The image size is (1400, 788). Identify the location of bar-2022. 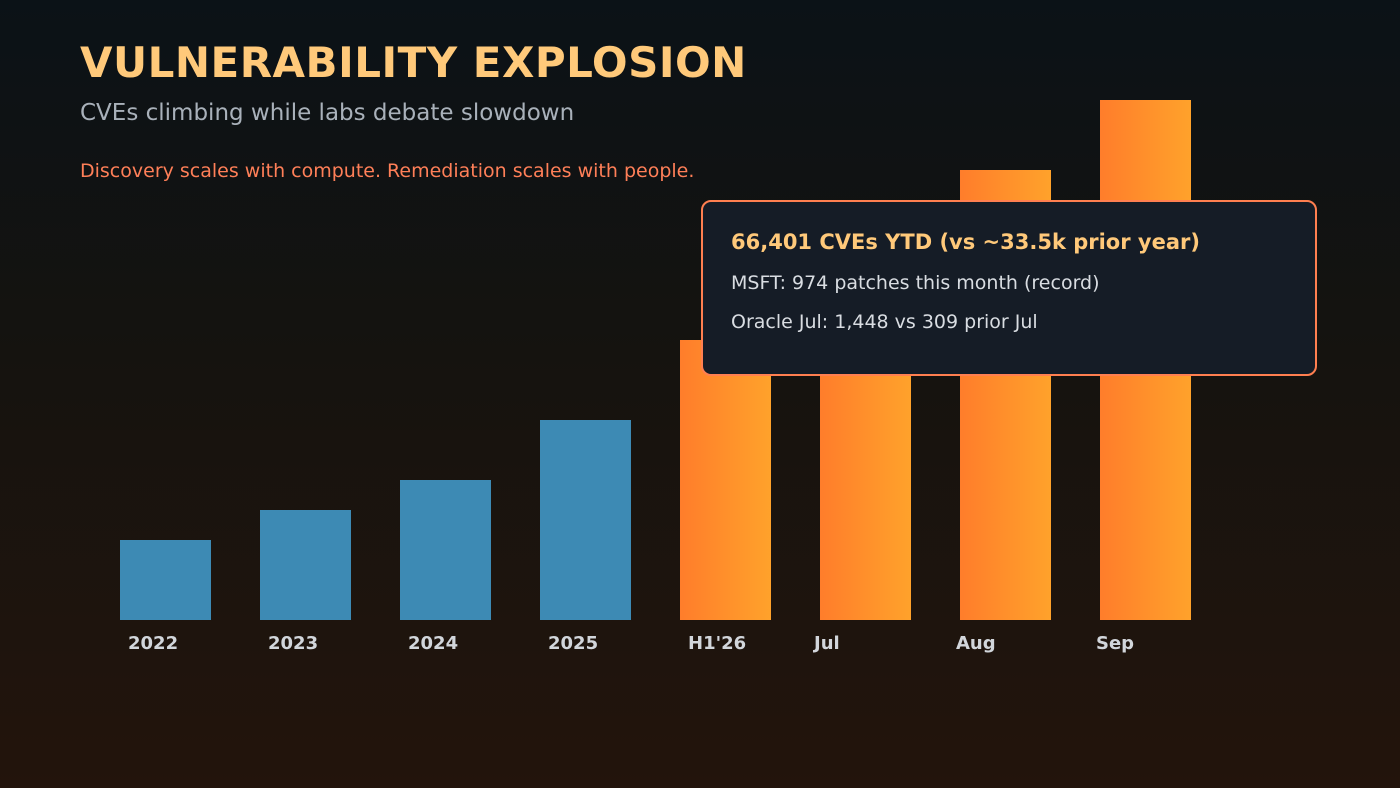
(165, 580).